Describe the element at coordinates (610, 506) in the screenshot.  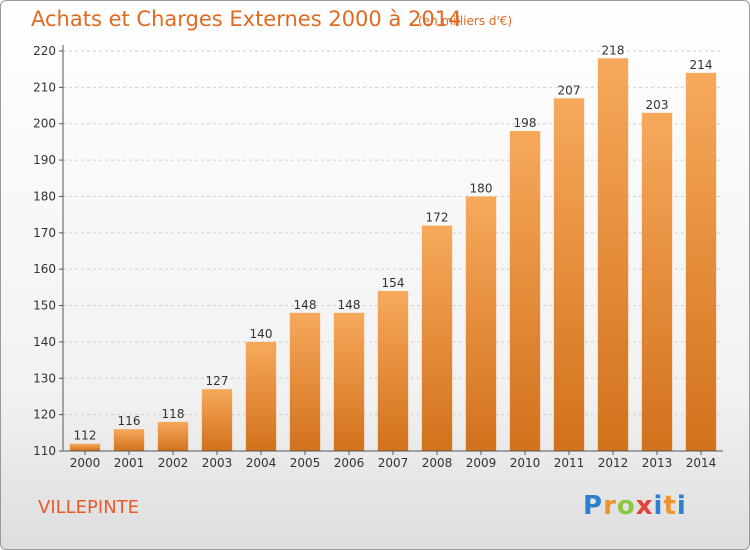
I see `logo-letter: r` at that location.